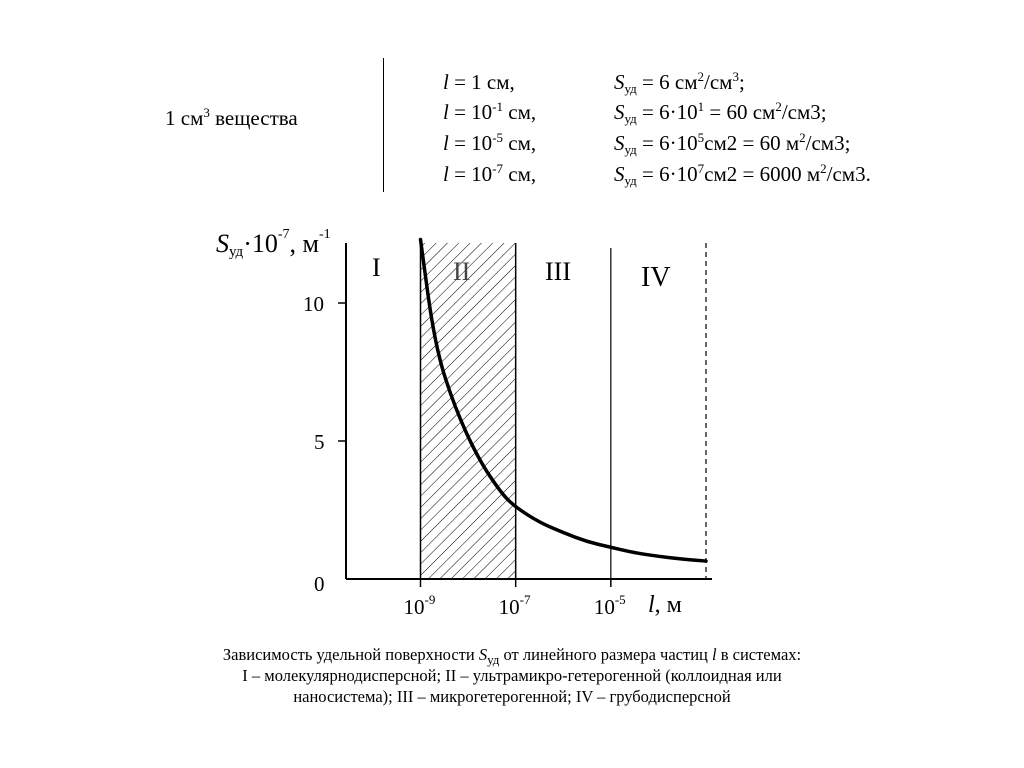 Image resolution: width=1024 pixels, height=768 pixels. Describe the element at coordinates (665, 605) in the screenshot. I see `x-axis-label: l, м` at that location.